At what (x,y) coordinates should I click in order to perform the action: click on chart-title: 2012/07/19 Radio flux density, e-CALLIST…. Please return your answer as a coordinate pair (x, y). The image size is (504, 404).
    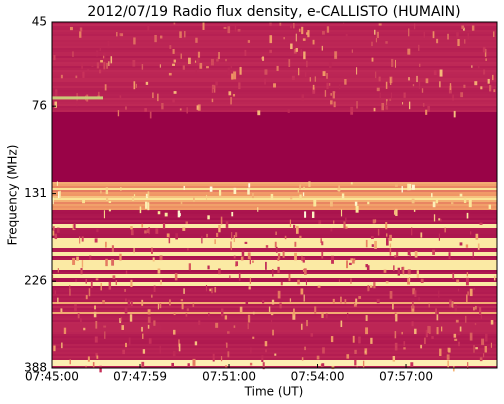
    Looking at the image, I should click on (273, 12).